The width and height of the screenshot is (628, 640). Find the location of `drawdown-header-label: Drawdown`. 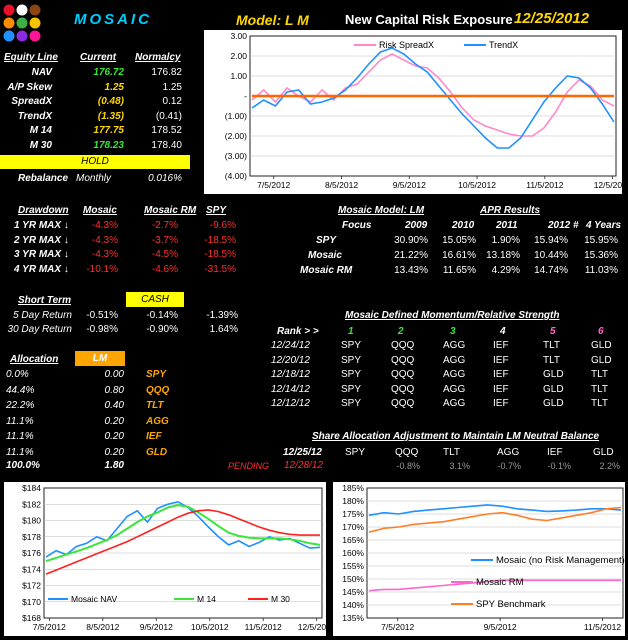

drawdown-header-label: Drawdown is located at coordinates (43, 210).